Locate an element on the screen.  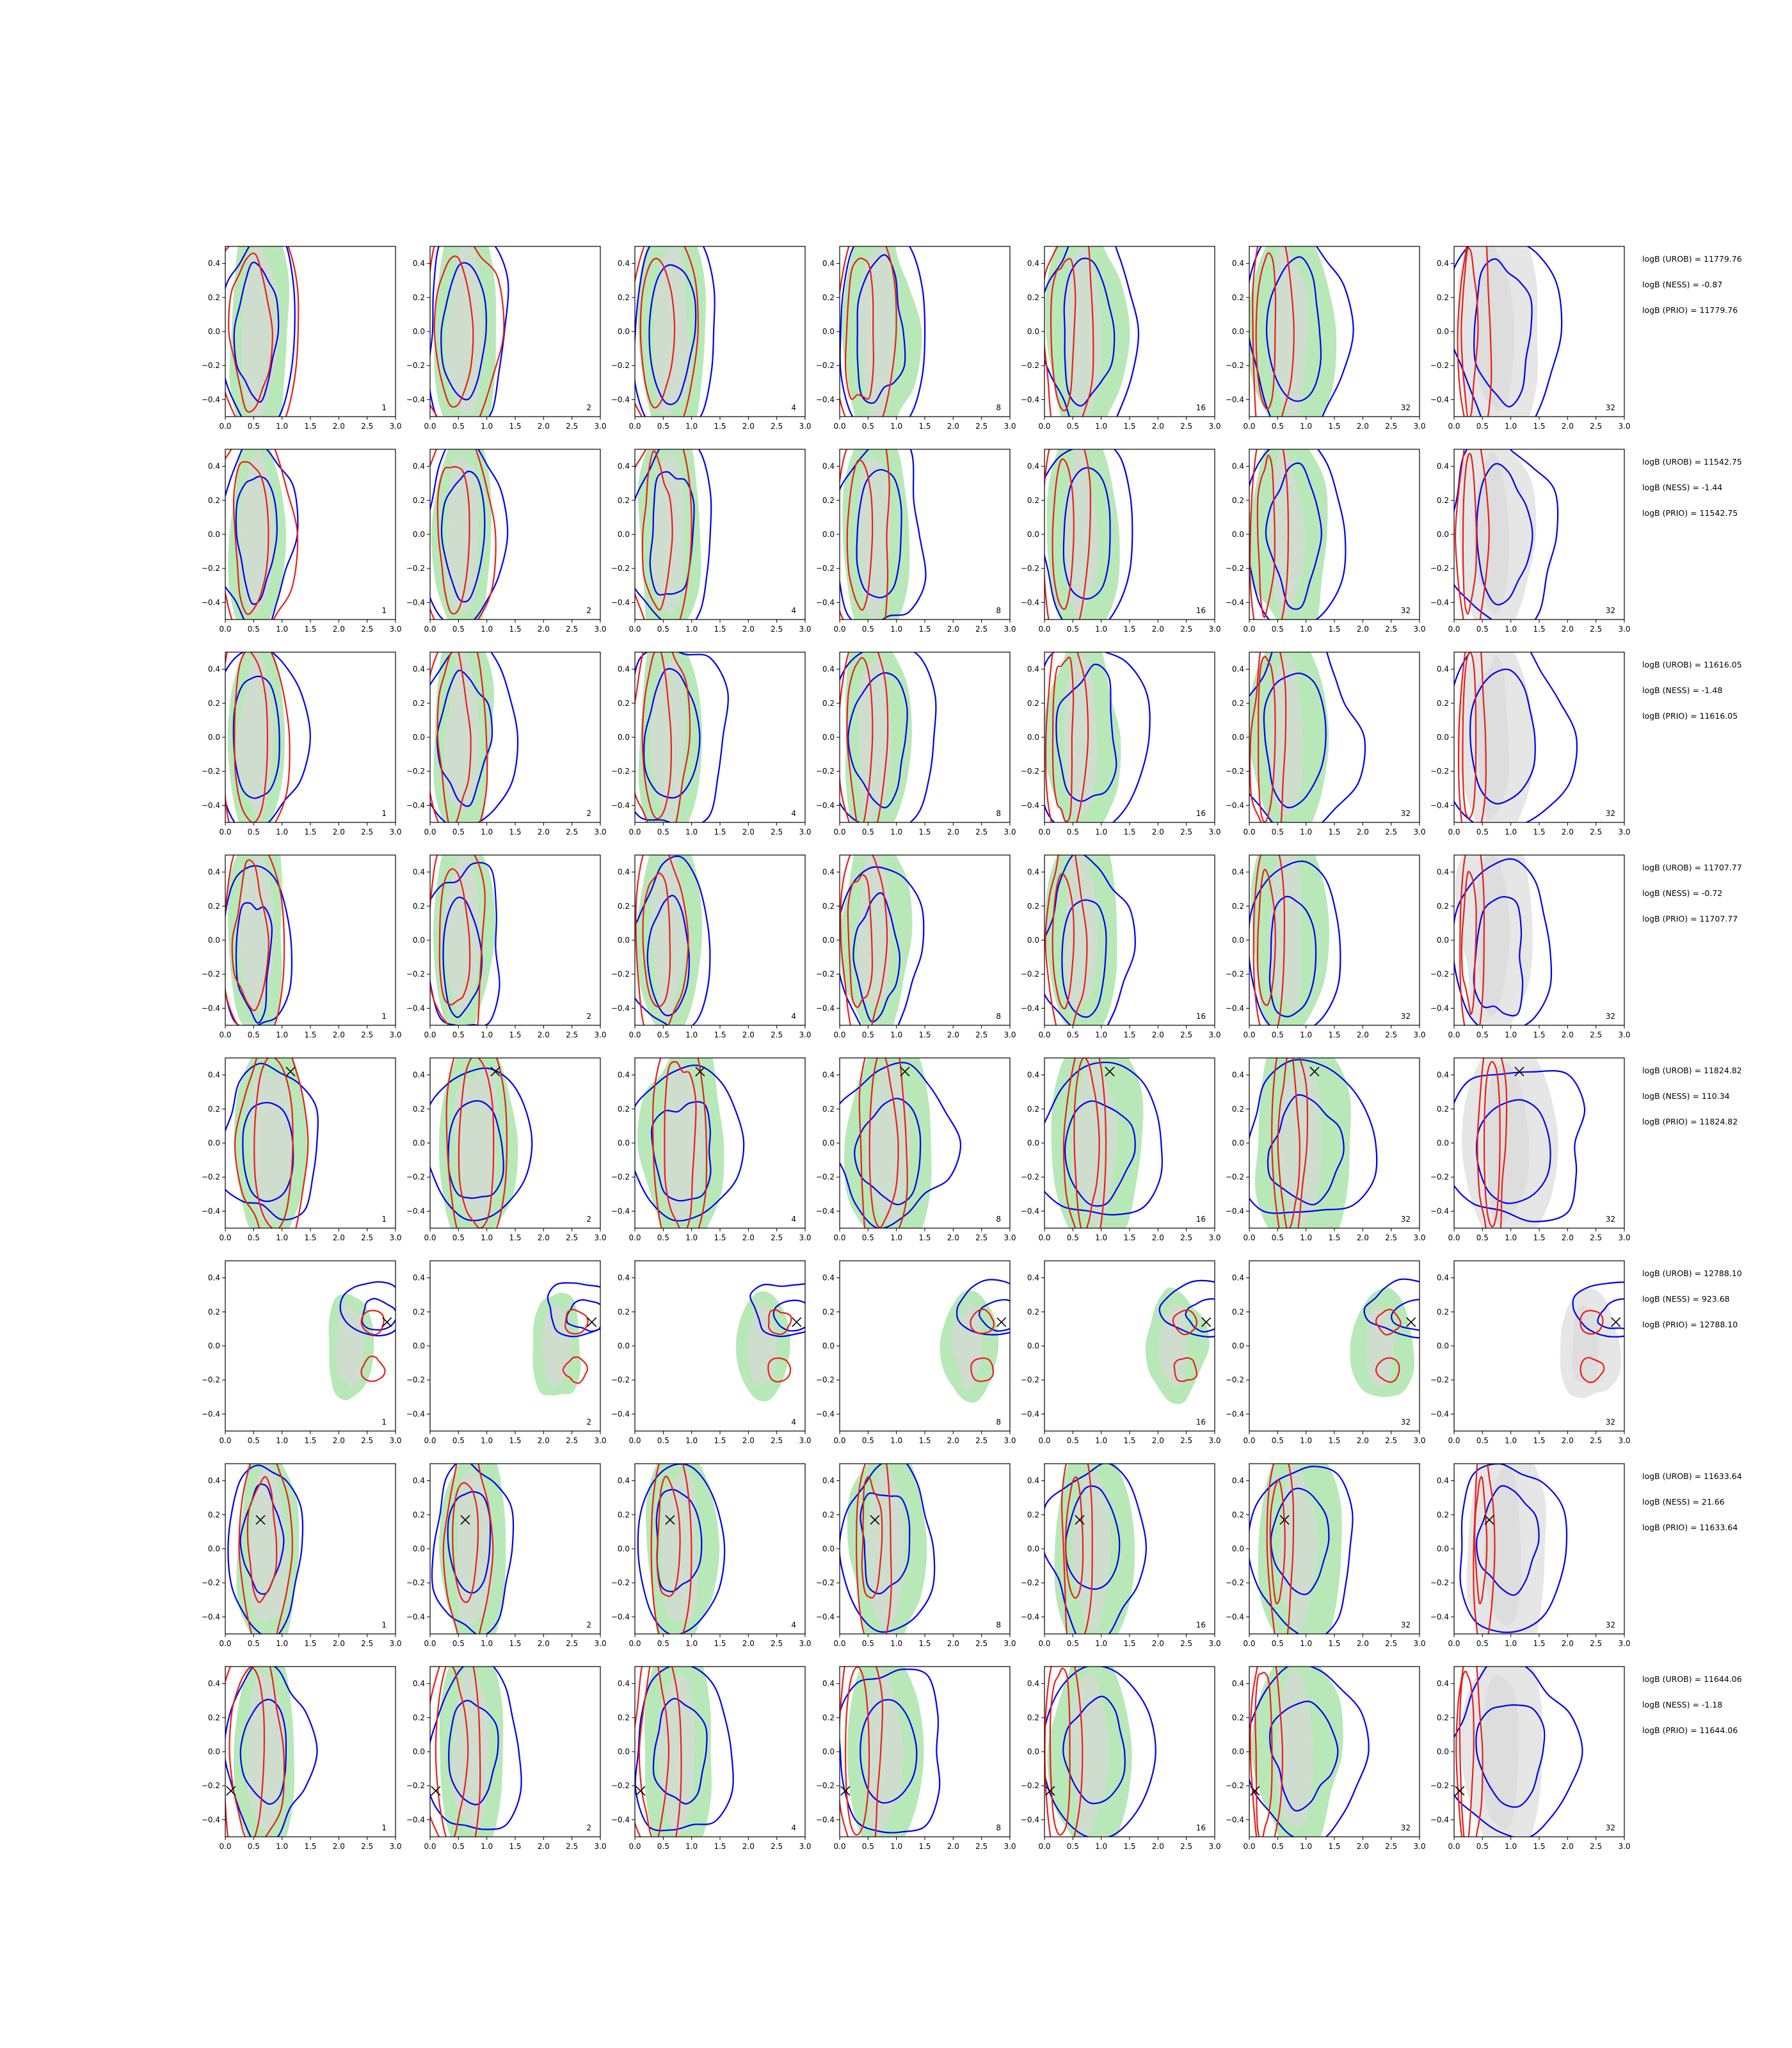
iteration-label: 2 is located at coordinates (588, 407).